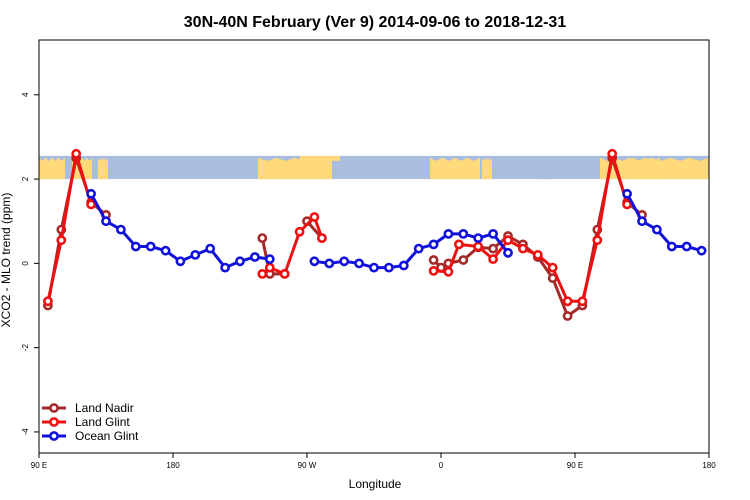 The width and height of the screenshot is (750, 500). What do you see at coordinates (54, 422) in the screenshot?
I see `legend-marker-land-glint` at bounding box center [54, 422].